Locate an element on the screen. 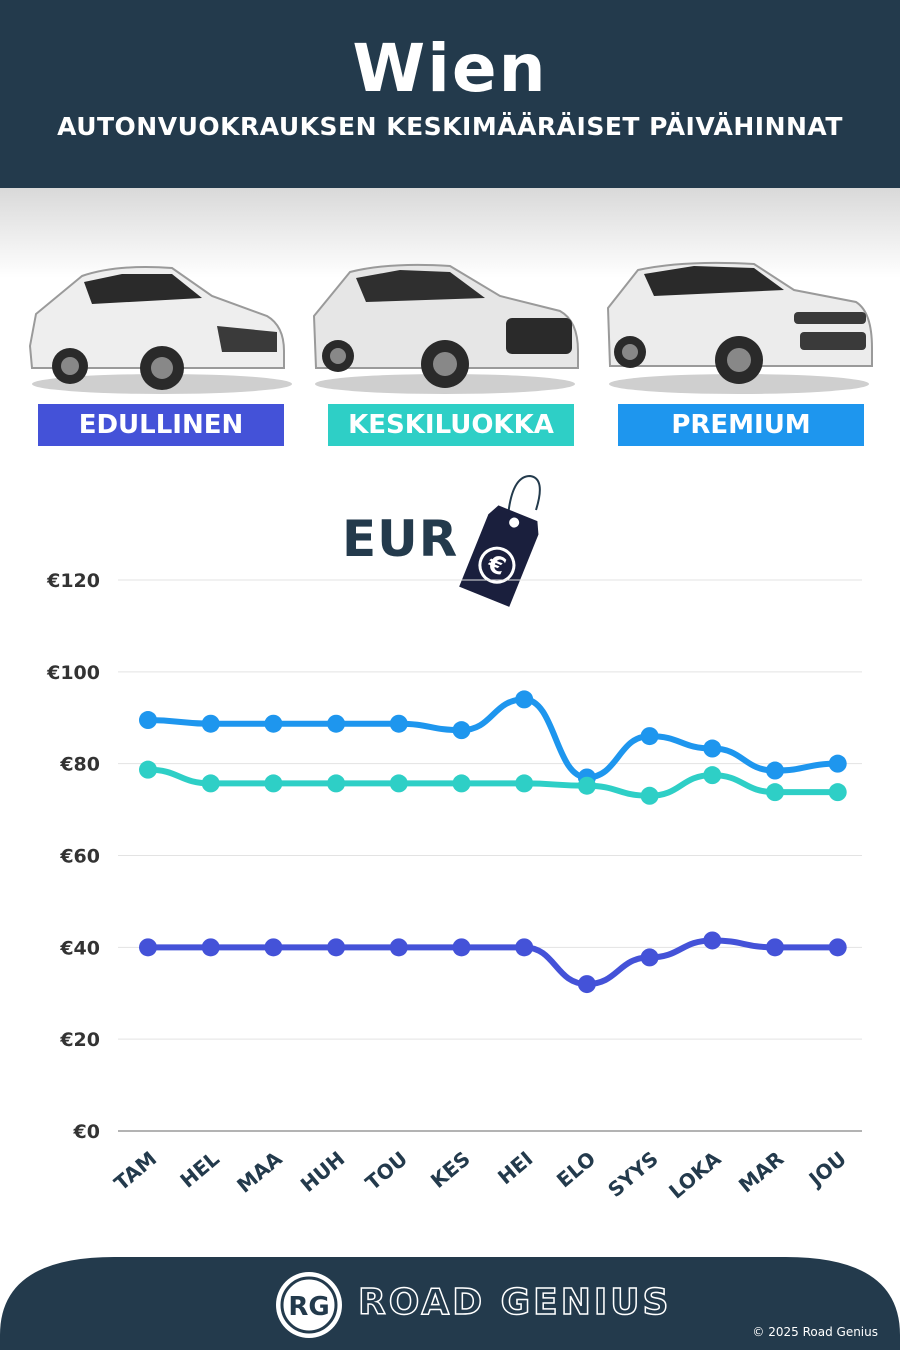 Image resolution: width=900 pixels, height=1350 pixels. x-tick-label: HUH is located at coordinates (323, 1171).